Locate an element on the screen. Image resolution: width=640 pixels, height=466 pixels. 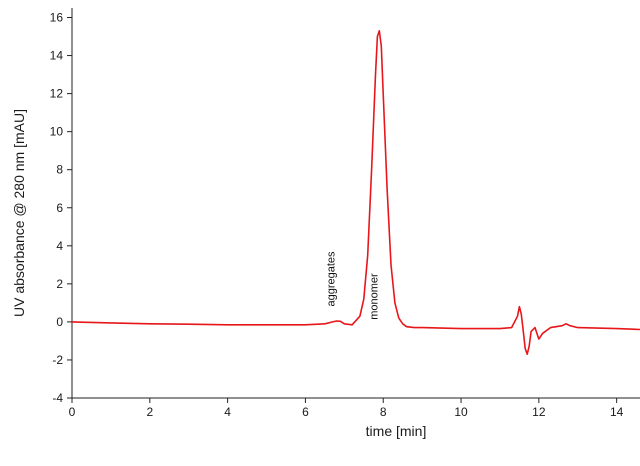
y-tick-label: -4 is located at coordinates (57, 398).